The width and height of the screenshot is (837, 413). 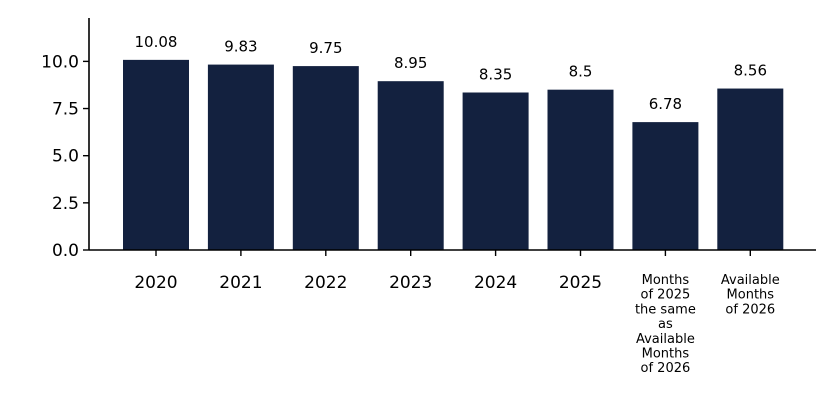 What do you see at coordinates (240, 47) in the screenshot?
I see `data-label: 9.83` at bounding box center [240, 47].